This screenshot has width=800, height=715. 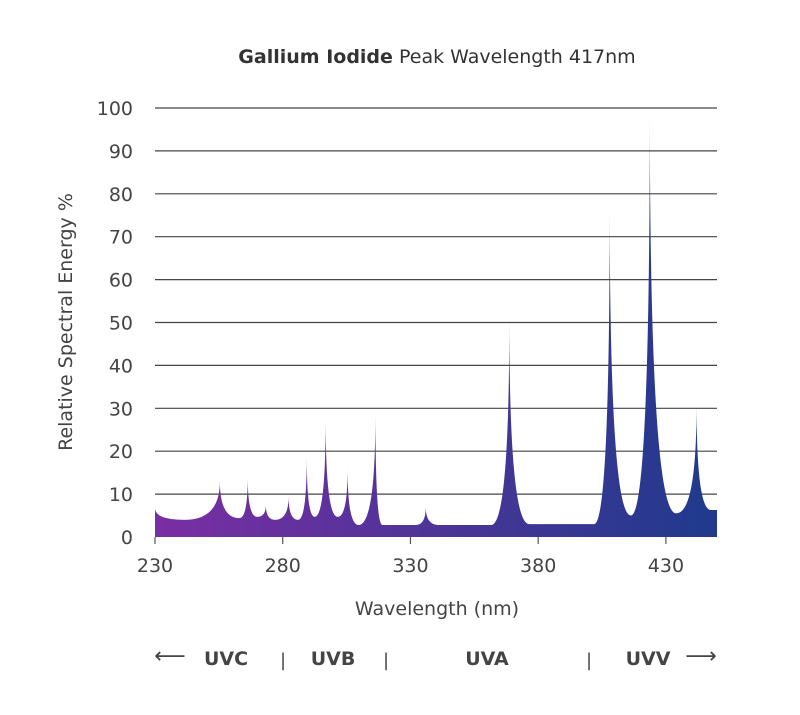 What do you see at coordinates (333, 659) in the screenshot?
I see `band-uvb: UVB` at bounding box center [333, 659].